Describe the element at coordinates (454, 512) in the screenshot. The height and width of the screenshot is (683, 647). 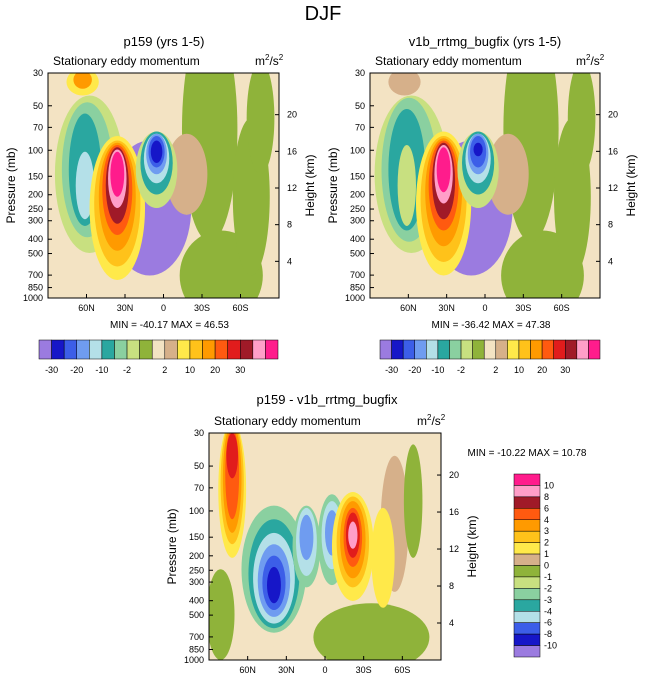
I see `height-tick-label: 16` at that location.